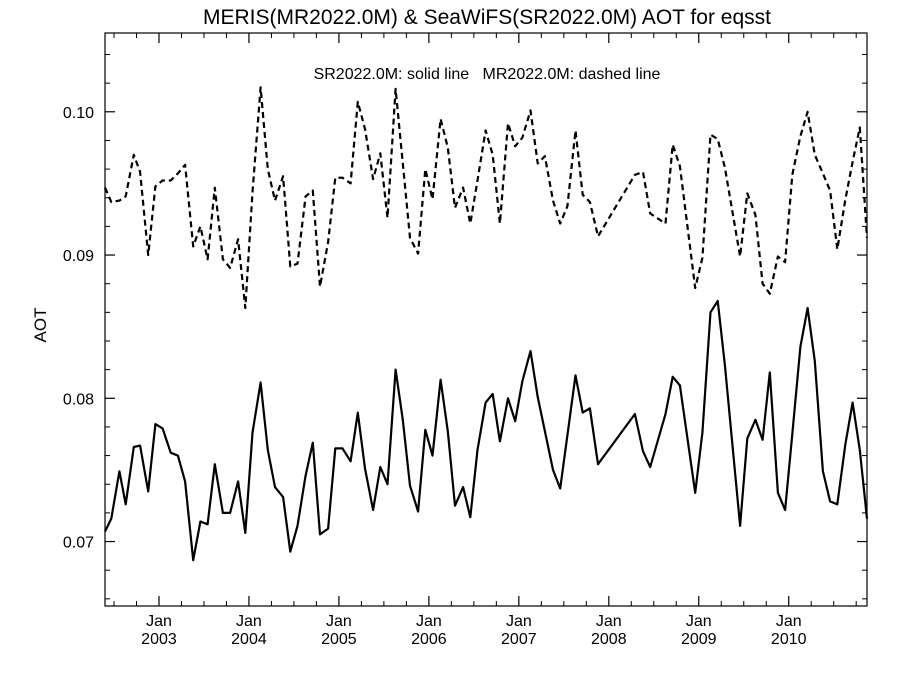 The image size is (900, 675). I want to click on y-tick-label: 0.07, so click(78, 543).